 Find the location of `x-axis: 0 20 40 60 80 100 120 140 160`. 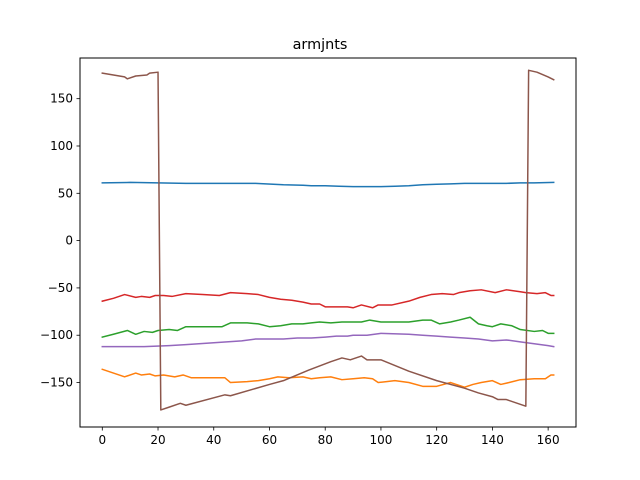

x-axis: 0 20 40 60 80 100 120 140 160 is located at coordinates (329, 437).